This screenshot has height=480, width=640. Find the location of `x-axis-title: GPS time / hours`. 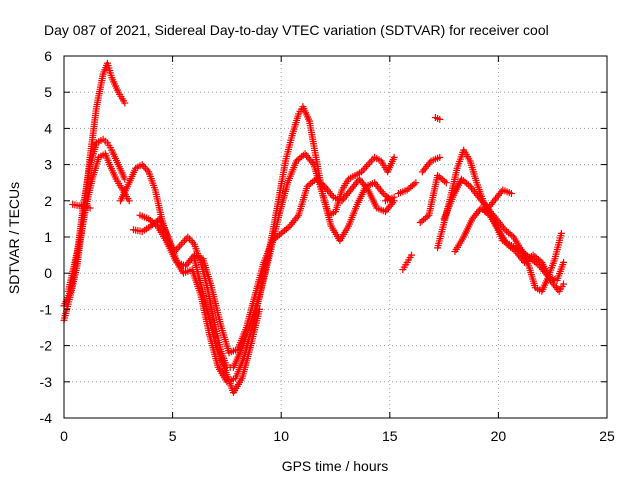

x-axis-title: GPS time / hours is located at coordinates (335, 466).